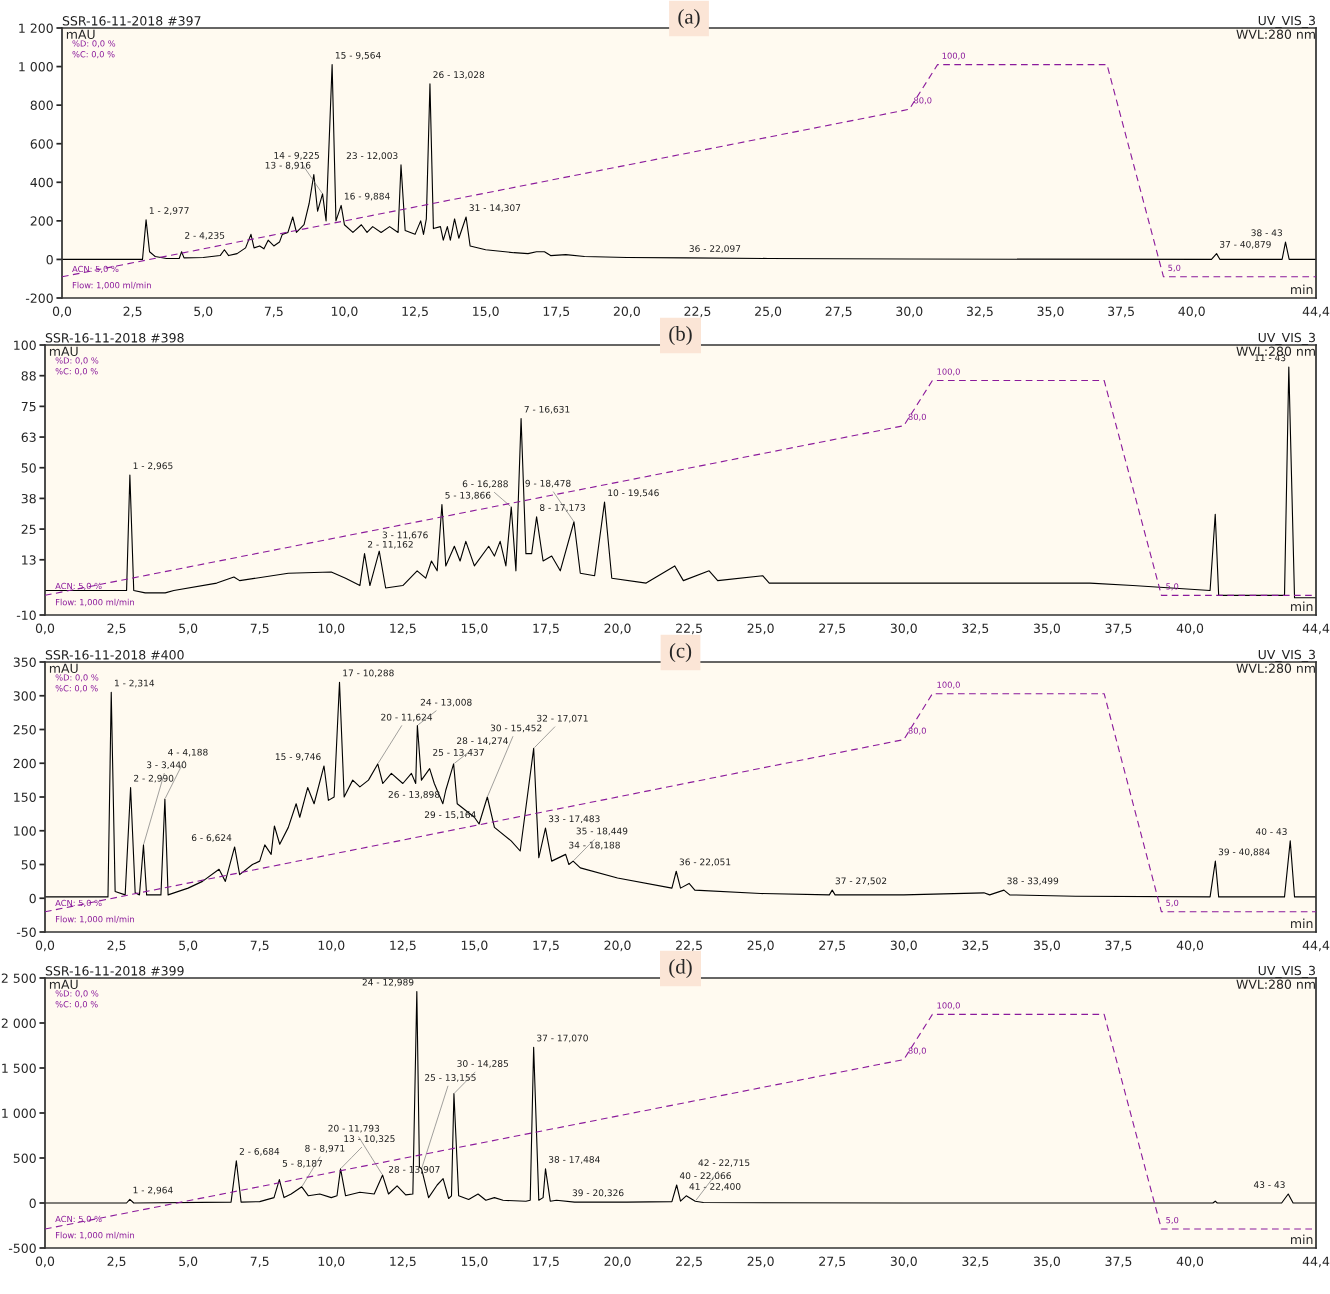 The height and width of the screenshot is (1294, 1330). Describe the element at coordinates (25, 797) in the screenshot. I see `y-tick-label: 150` at that location.